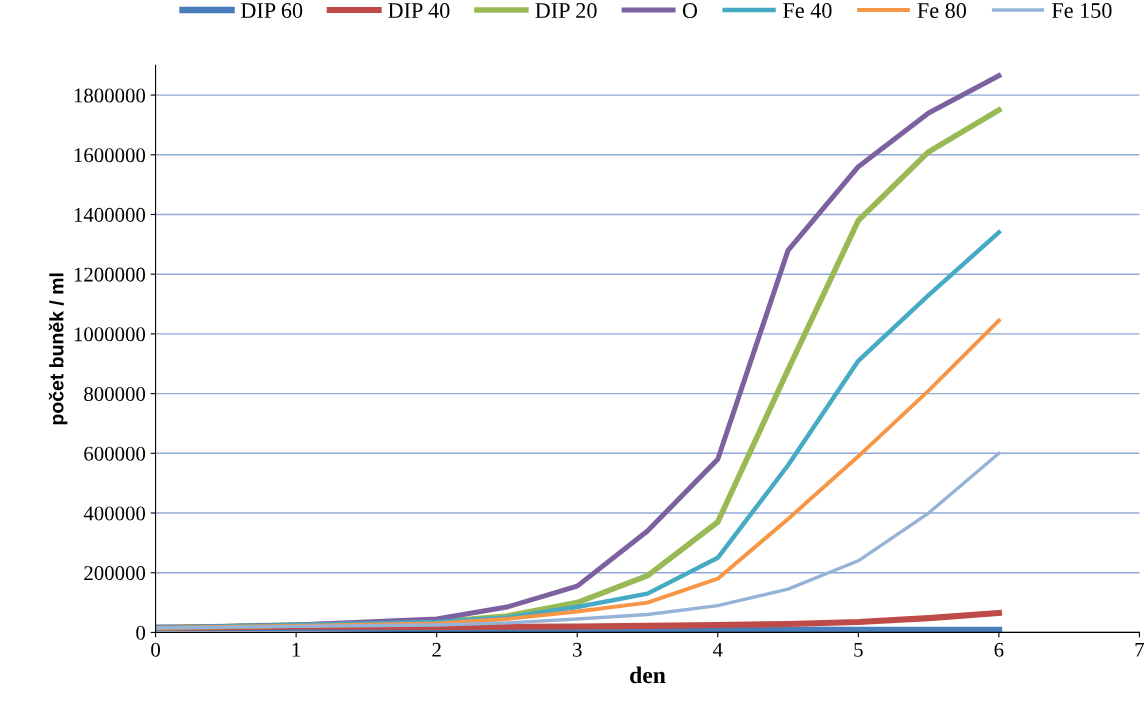 The width and height of the screenshot is (1144, 709). I want to click on legend-label: O, so click(690, 11).